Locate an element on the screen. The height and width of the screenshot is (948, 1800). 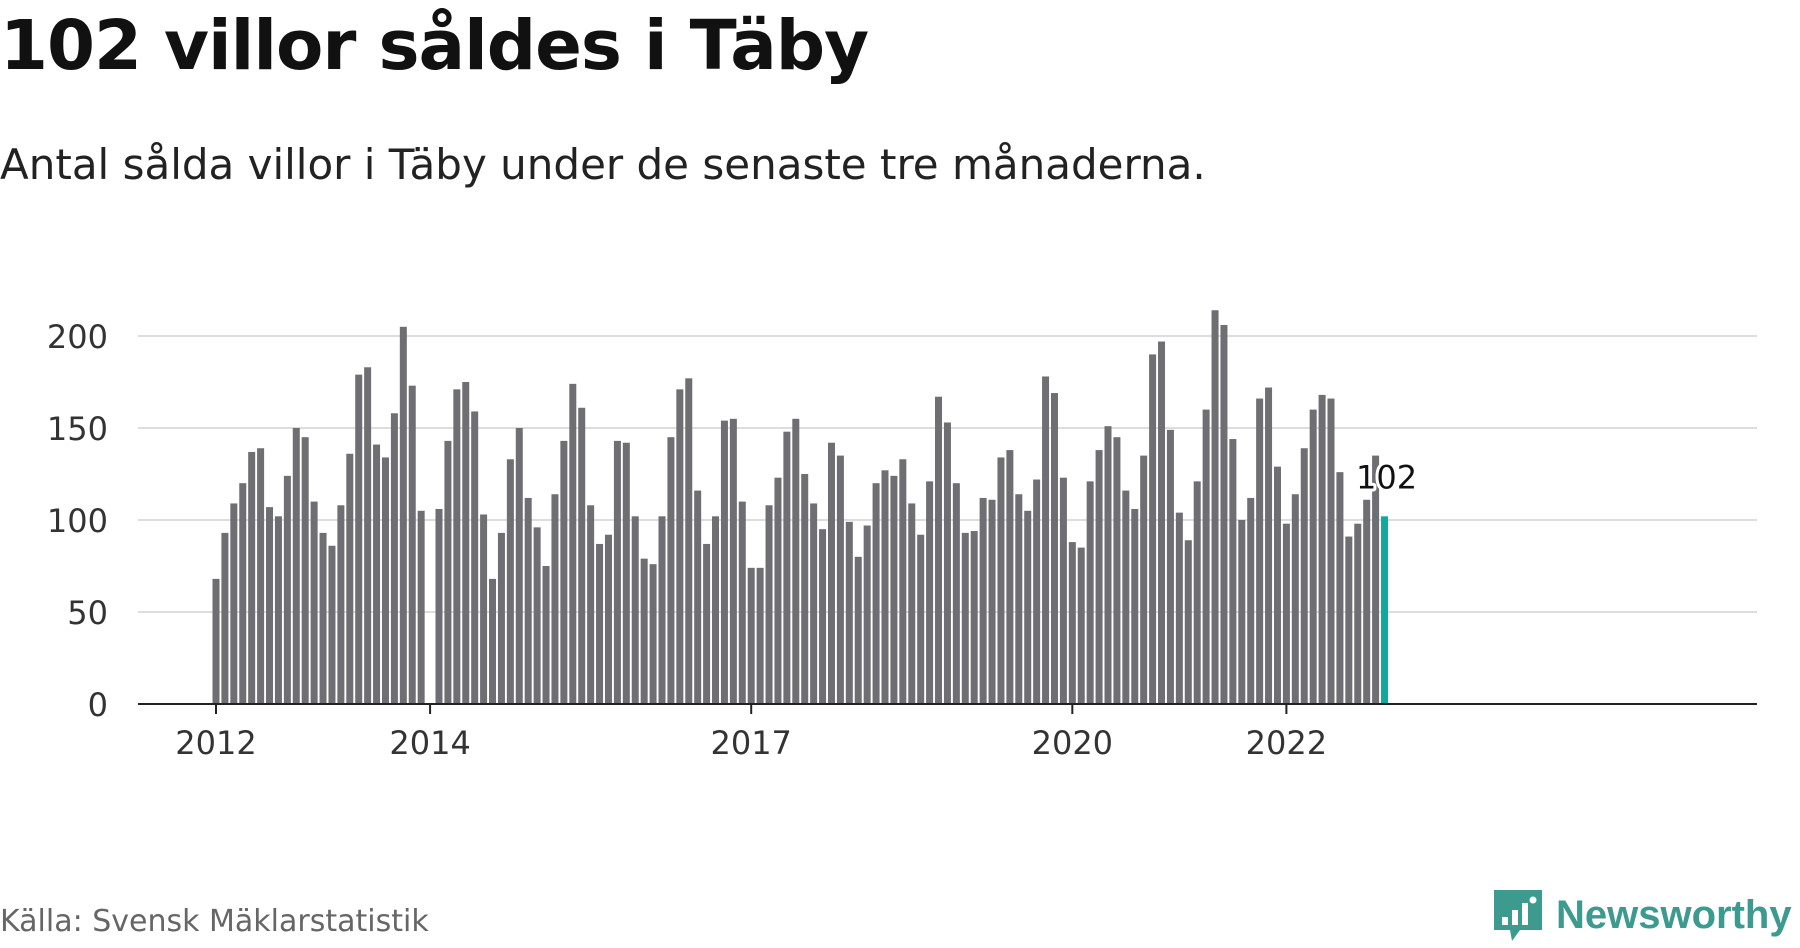
y-tick-label: 100 is located at coordinates (77, 521).